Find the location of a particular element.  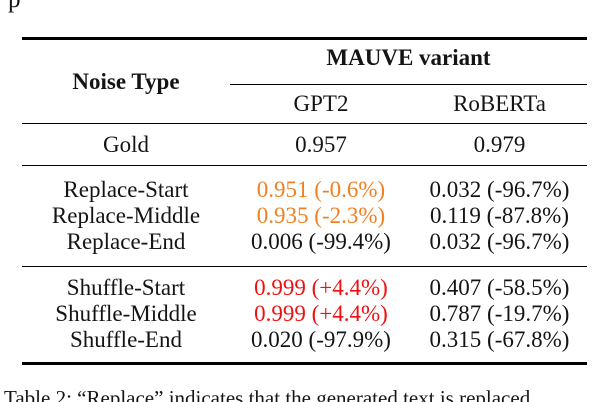

gpt2-value-cell: 0.020 (-97.9%) is located at coordinates (321, 339).